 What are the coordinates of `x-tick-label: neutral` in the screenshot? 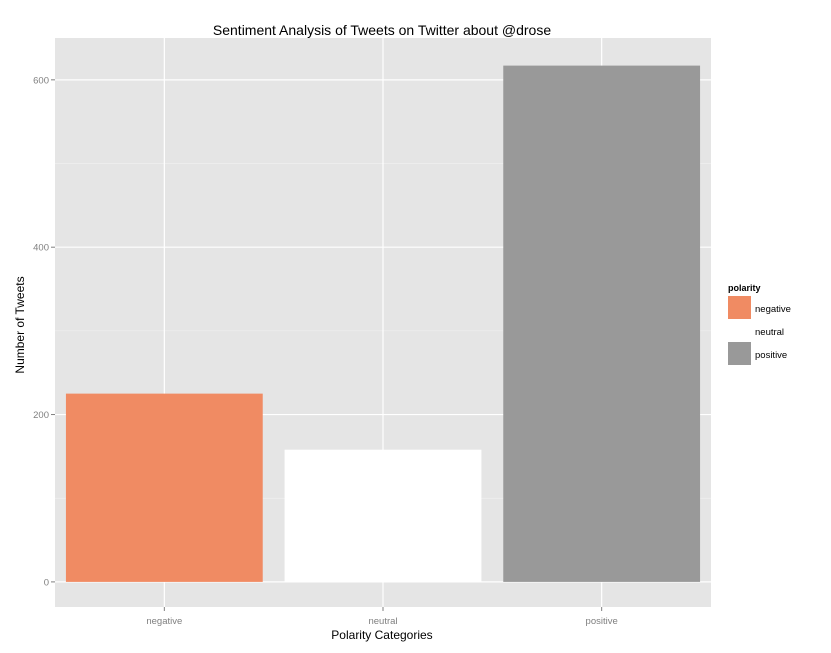 It's located at (382, 621).